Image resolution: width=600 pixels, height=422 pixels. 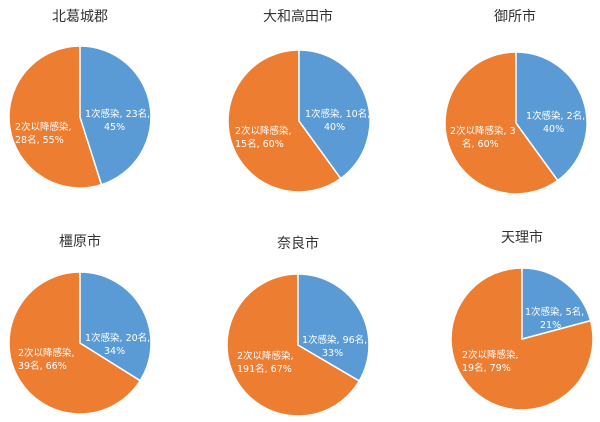 I want to click on slice-label-first: 1次感染, 23名, 45%, so click(x=117, y=120).